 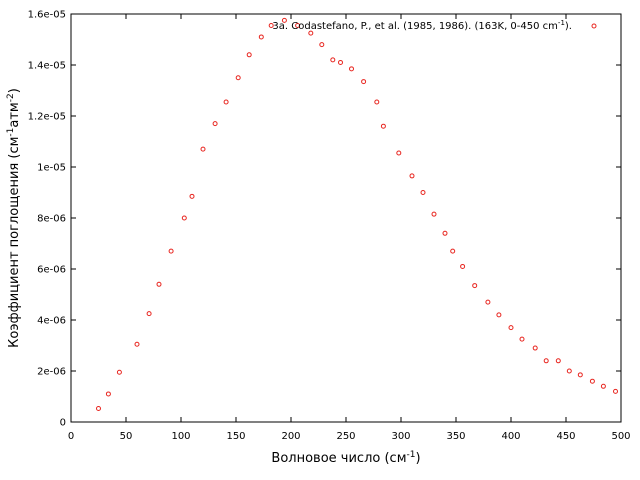 I want to click on x-tick-label: 250, so click(x=345, y=436).